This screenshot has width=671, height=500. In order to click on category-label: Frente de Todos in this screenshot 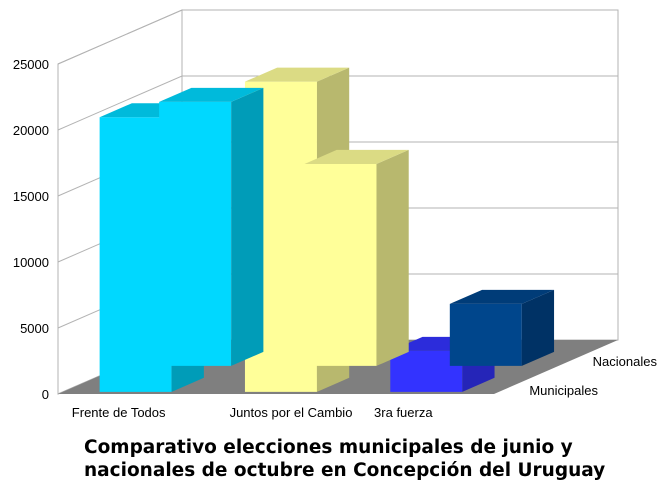, I will do `click(119, 412)`.